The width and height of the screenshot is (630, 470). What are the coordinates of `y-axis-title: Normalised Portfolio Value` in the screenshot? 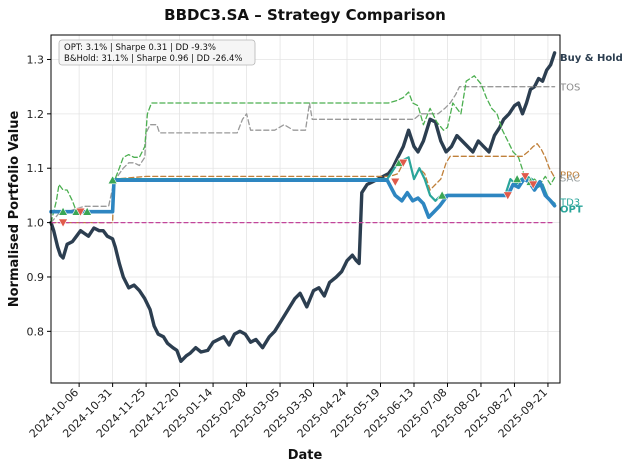 It's located at (14, 209).